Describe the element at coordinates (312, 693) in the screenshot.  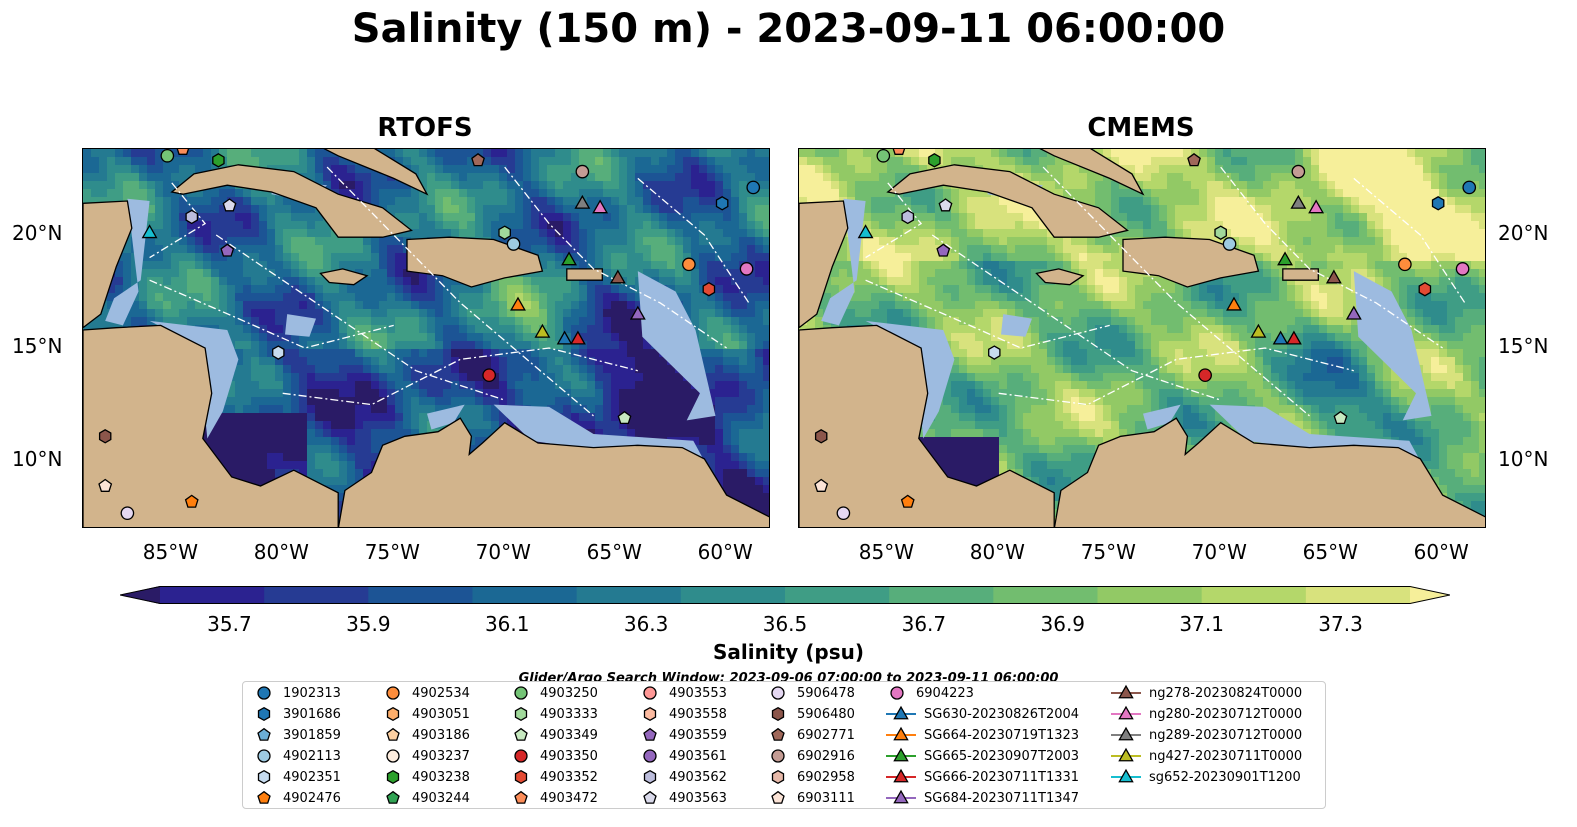
I see `legend-entry-label: 1902313` at that location.